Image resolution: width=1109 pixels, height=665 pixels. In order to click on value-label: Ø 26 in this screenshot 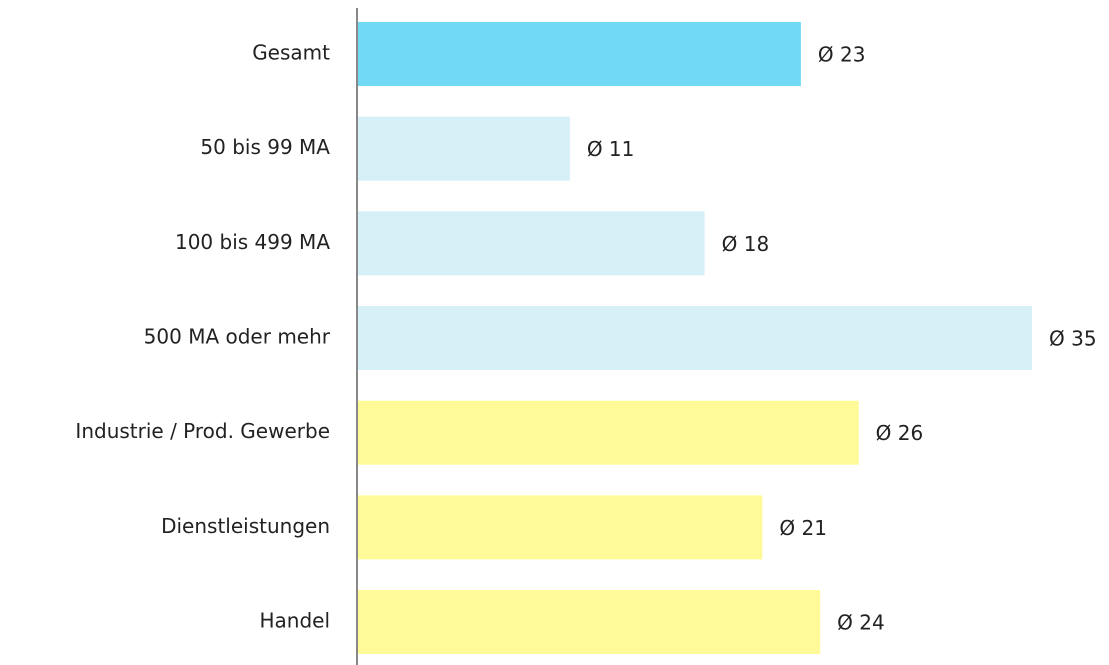, I will do `click(900, 433)`.